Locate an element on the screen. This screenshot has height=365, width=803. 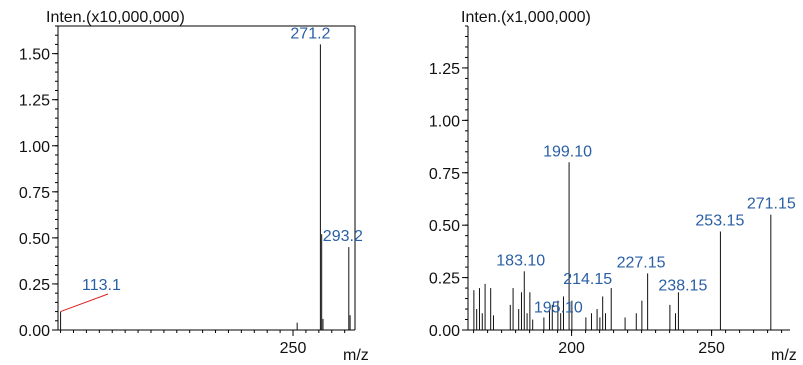
peak-annotation: 271.2 is located at coordinates (310, 33).